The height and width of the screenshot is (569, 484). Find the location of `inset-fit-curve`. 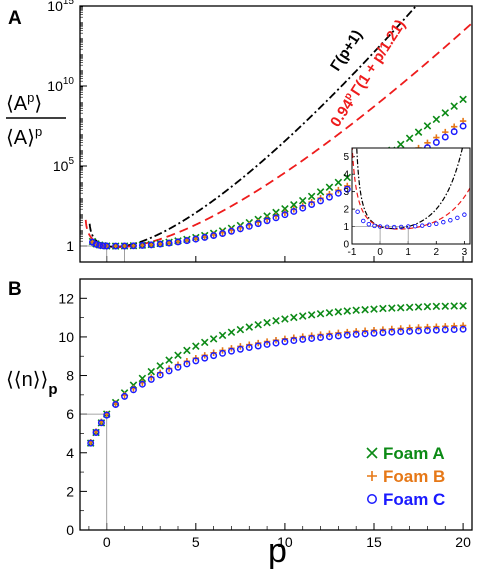

inset-fit-curve is located at coordinates (411, 189).